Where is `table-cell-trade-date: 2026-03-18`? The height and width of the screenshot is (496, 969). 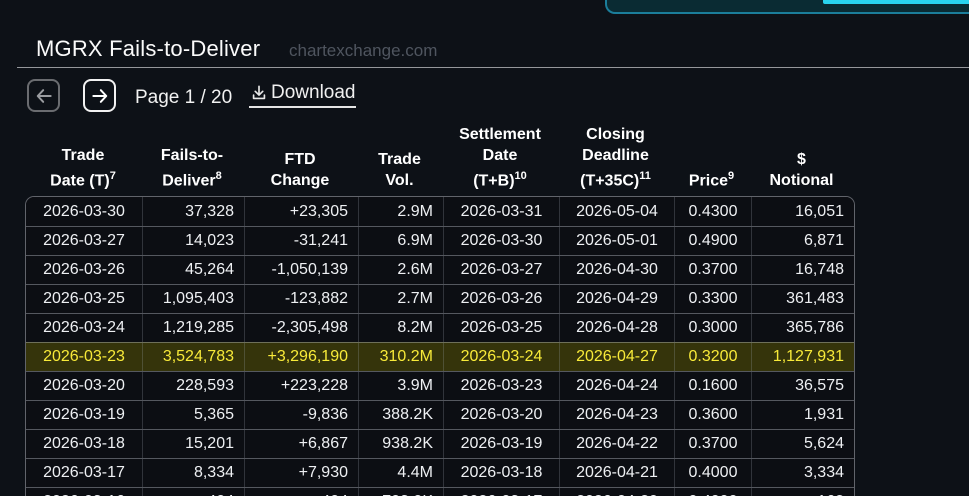 table-cell-trade-date: 2026-03-18 is located at coordinates (84, 443).